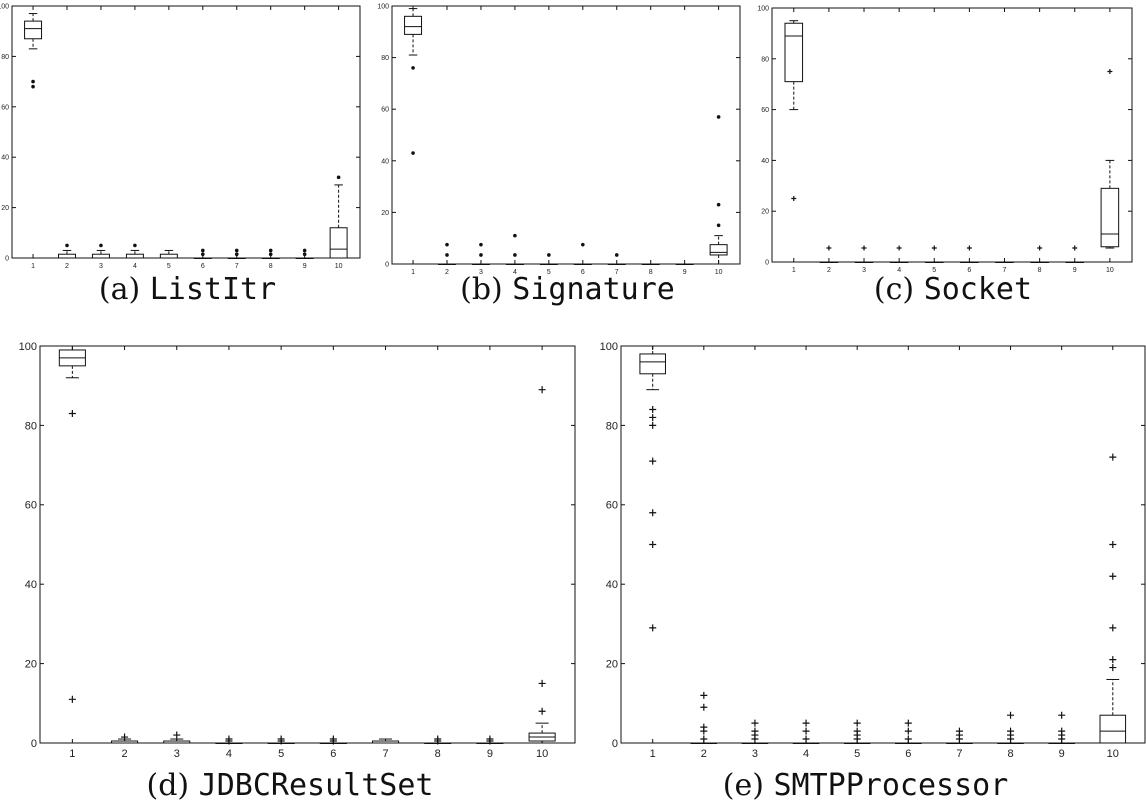 The height and width of the screenshot is (812, 1146). I want to click on caption-prefix: (c), so click(894, 289).